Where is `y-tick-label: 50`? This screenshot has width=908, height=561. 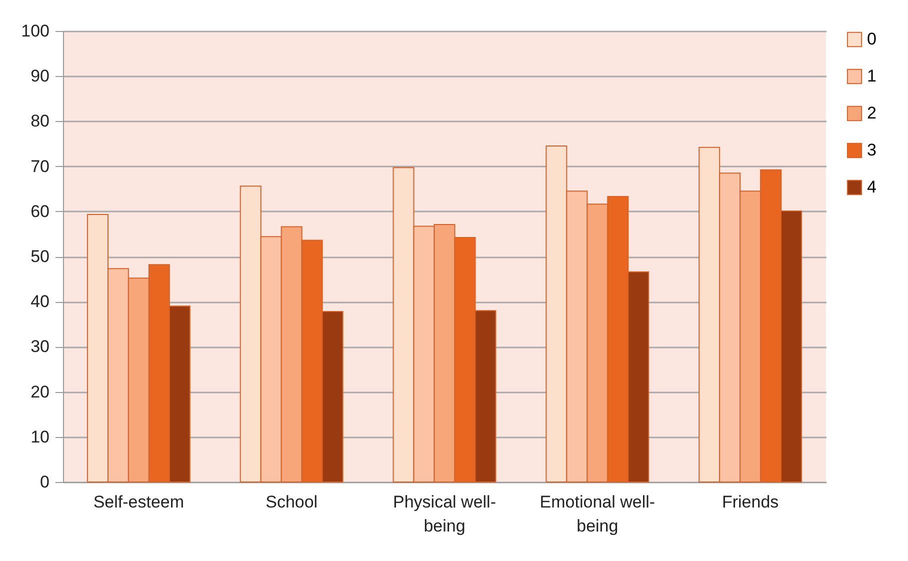 y-tick-label: 50 is located at coordinates (40, 256).